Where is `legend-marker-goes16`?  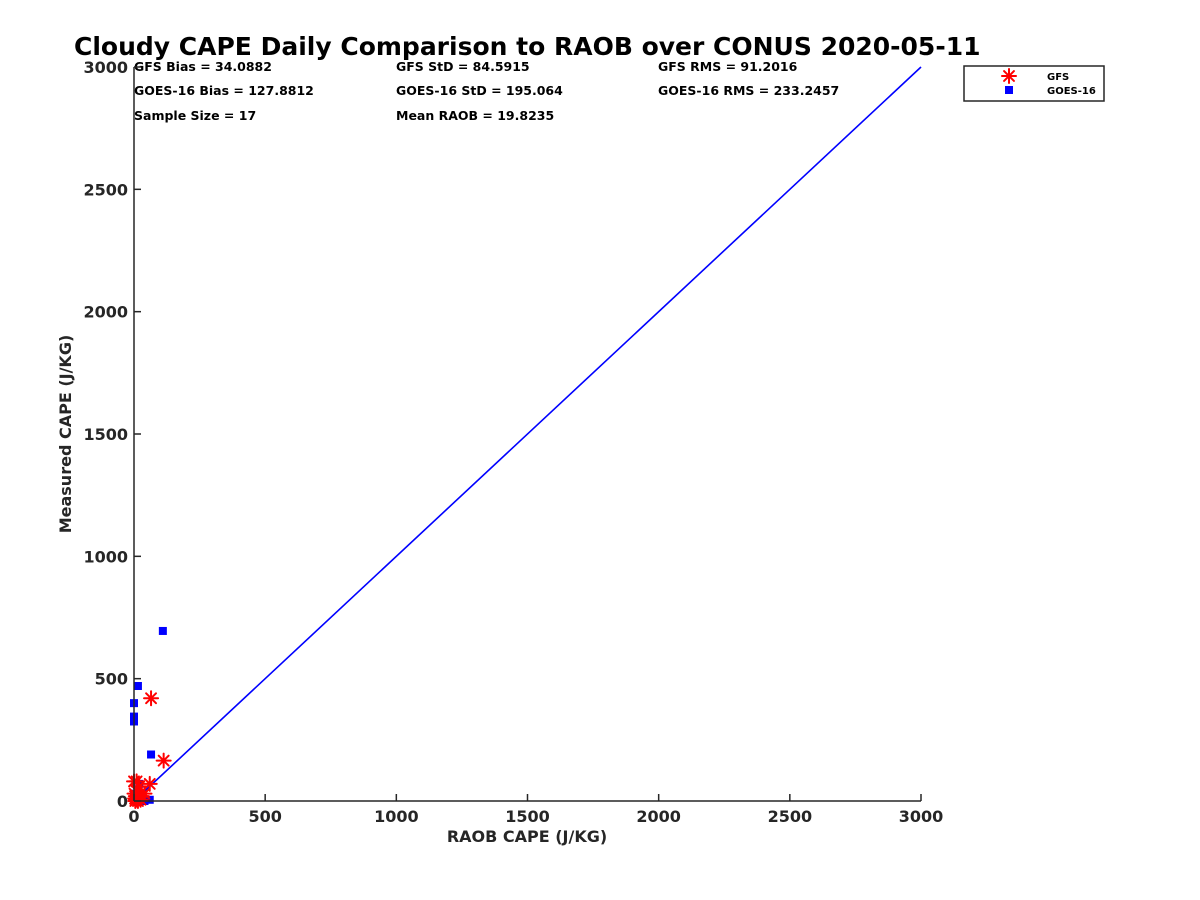 legend-marker-goes16 is located at coordinates (1009, 90).